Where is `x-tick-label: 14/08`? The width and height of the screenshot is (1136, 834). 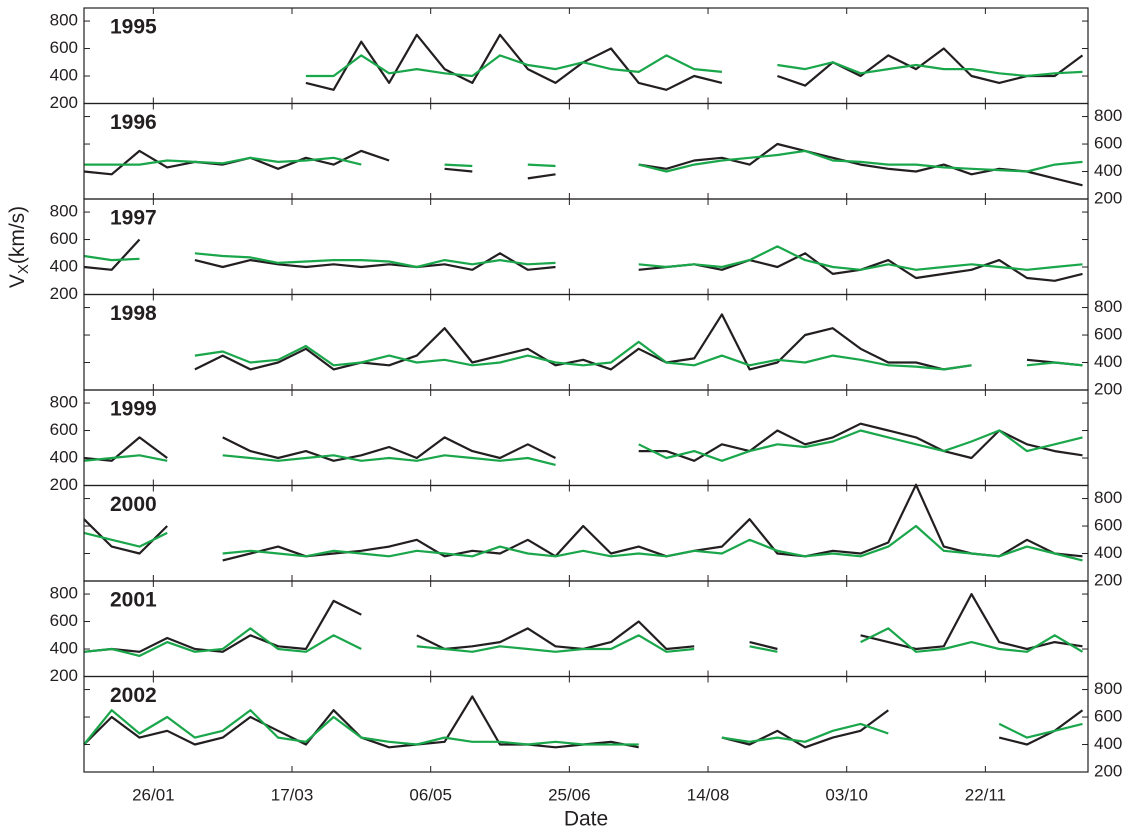
x-tick-label: 14/08 is located at coordinates (708, 794).